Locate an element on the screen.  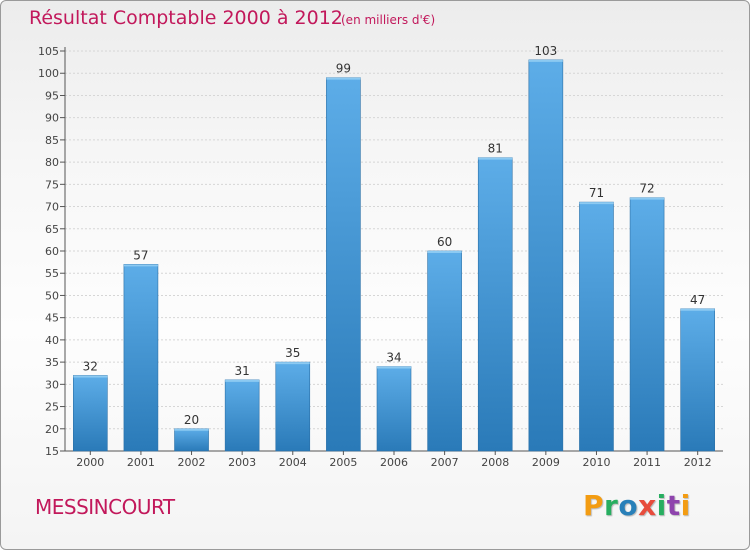
y-tick-label: 50 is located at coordinates (52, 295).